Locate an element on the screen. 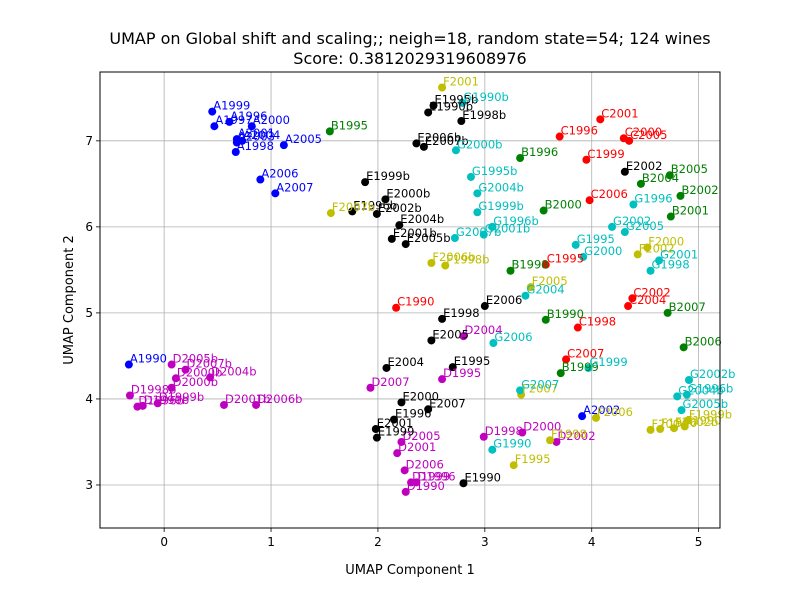 This screenshot has width=800, height=600. chart-subtitle: Score: 0.3812029319608976 is located at coordinates (409, 58).